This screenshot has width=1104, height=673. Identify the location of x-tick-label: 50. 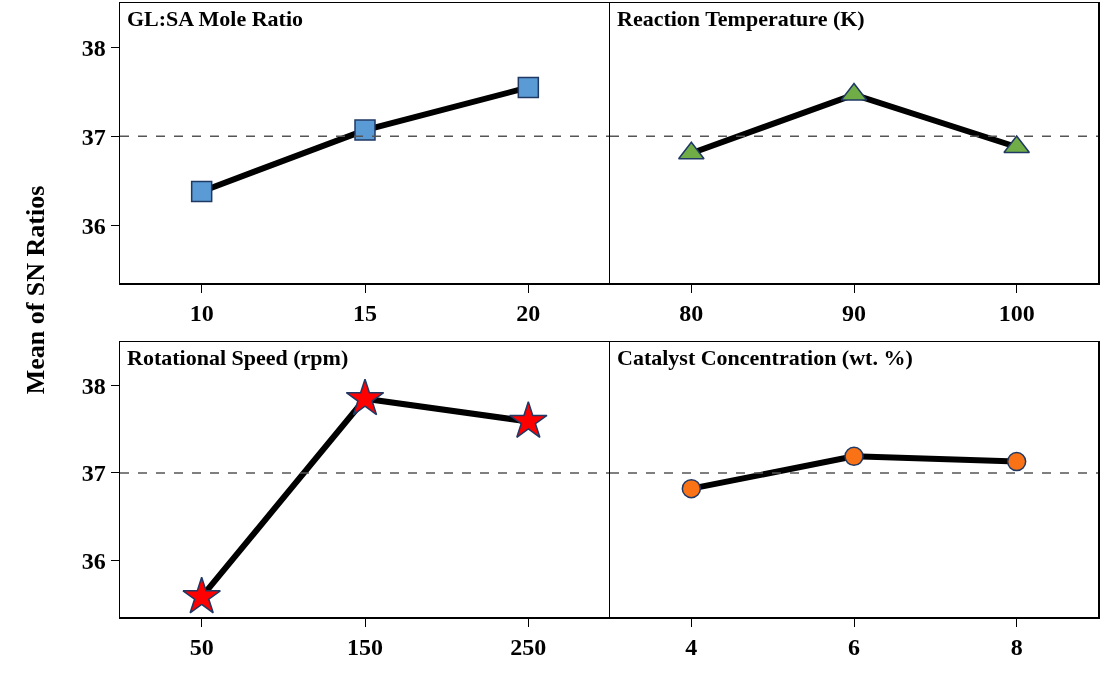
(201, 647).